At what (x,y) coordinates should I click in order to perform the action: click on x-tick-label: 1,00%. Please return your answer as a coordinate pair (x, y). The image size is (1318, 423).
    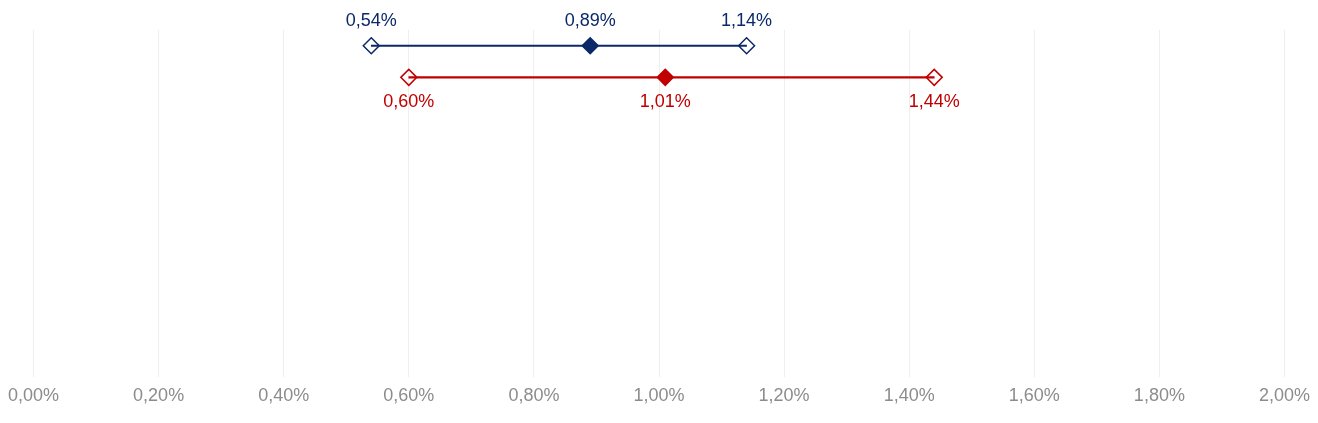
    Looking at the image, I should click on (659, 395).